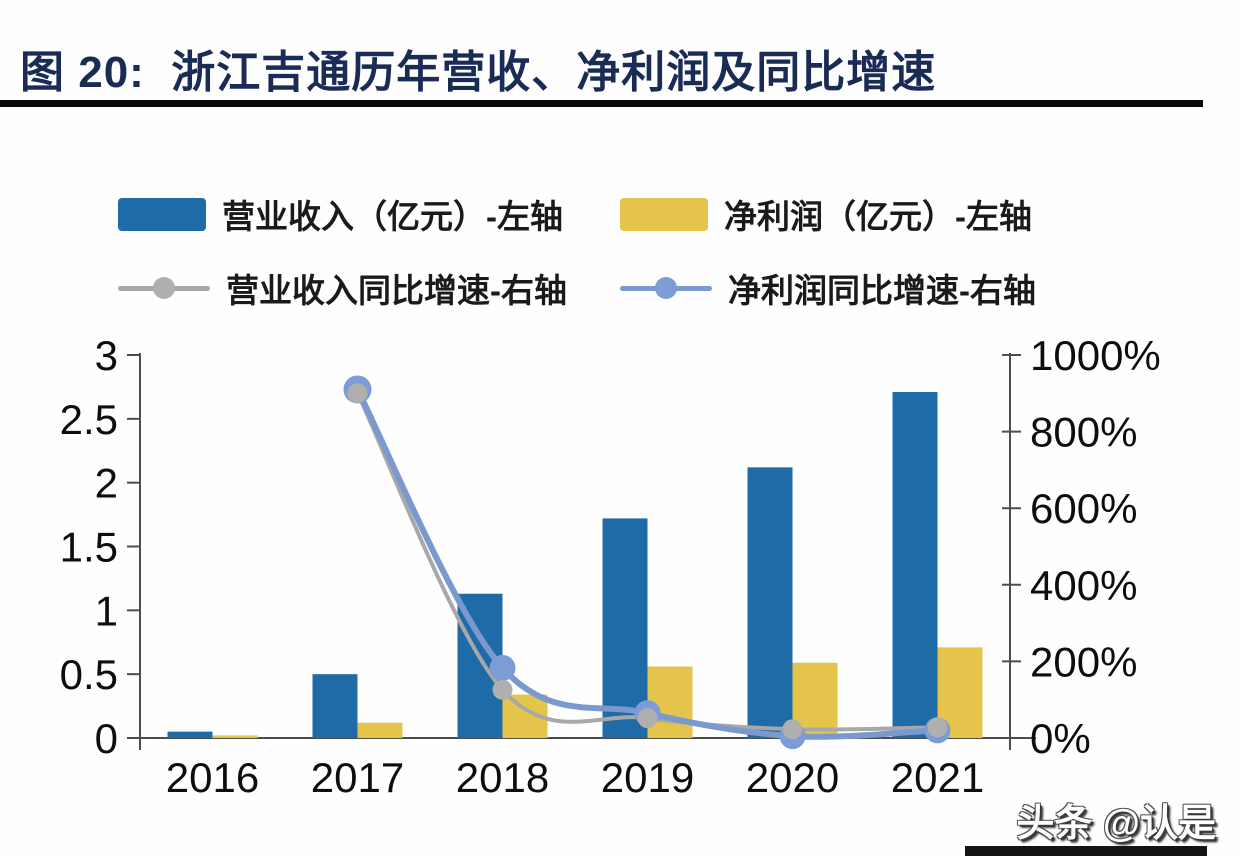 The image size is (1240, 856). Describe the element at coordinates (89, 419) in the screenshot. I see `y-left-tick-label: 2.5` at that location.